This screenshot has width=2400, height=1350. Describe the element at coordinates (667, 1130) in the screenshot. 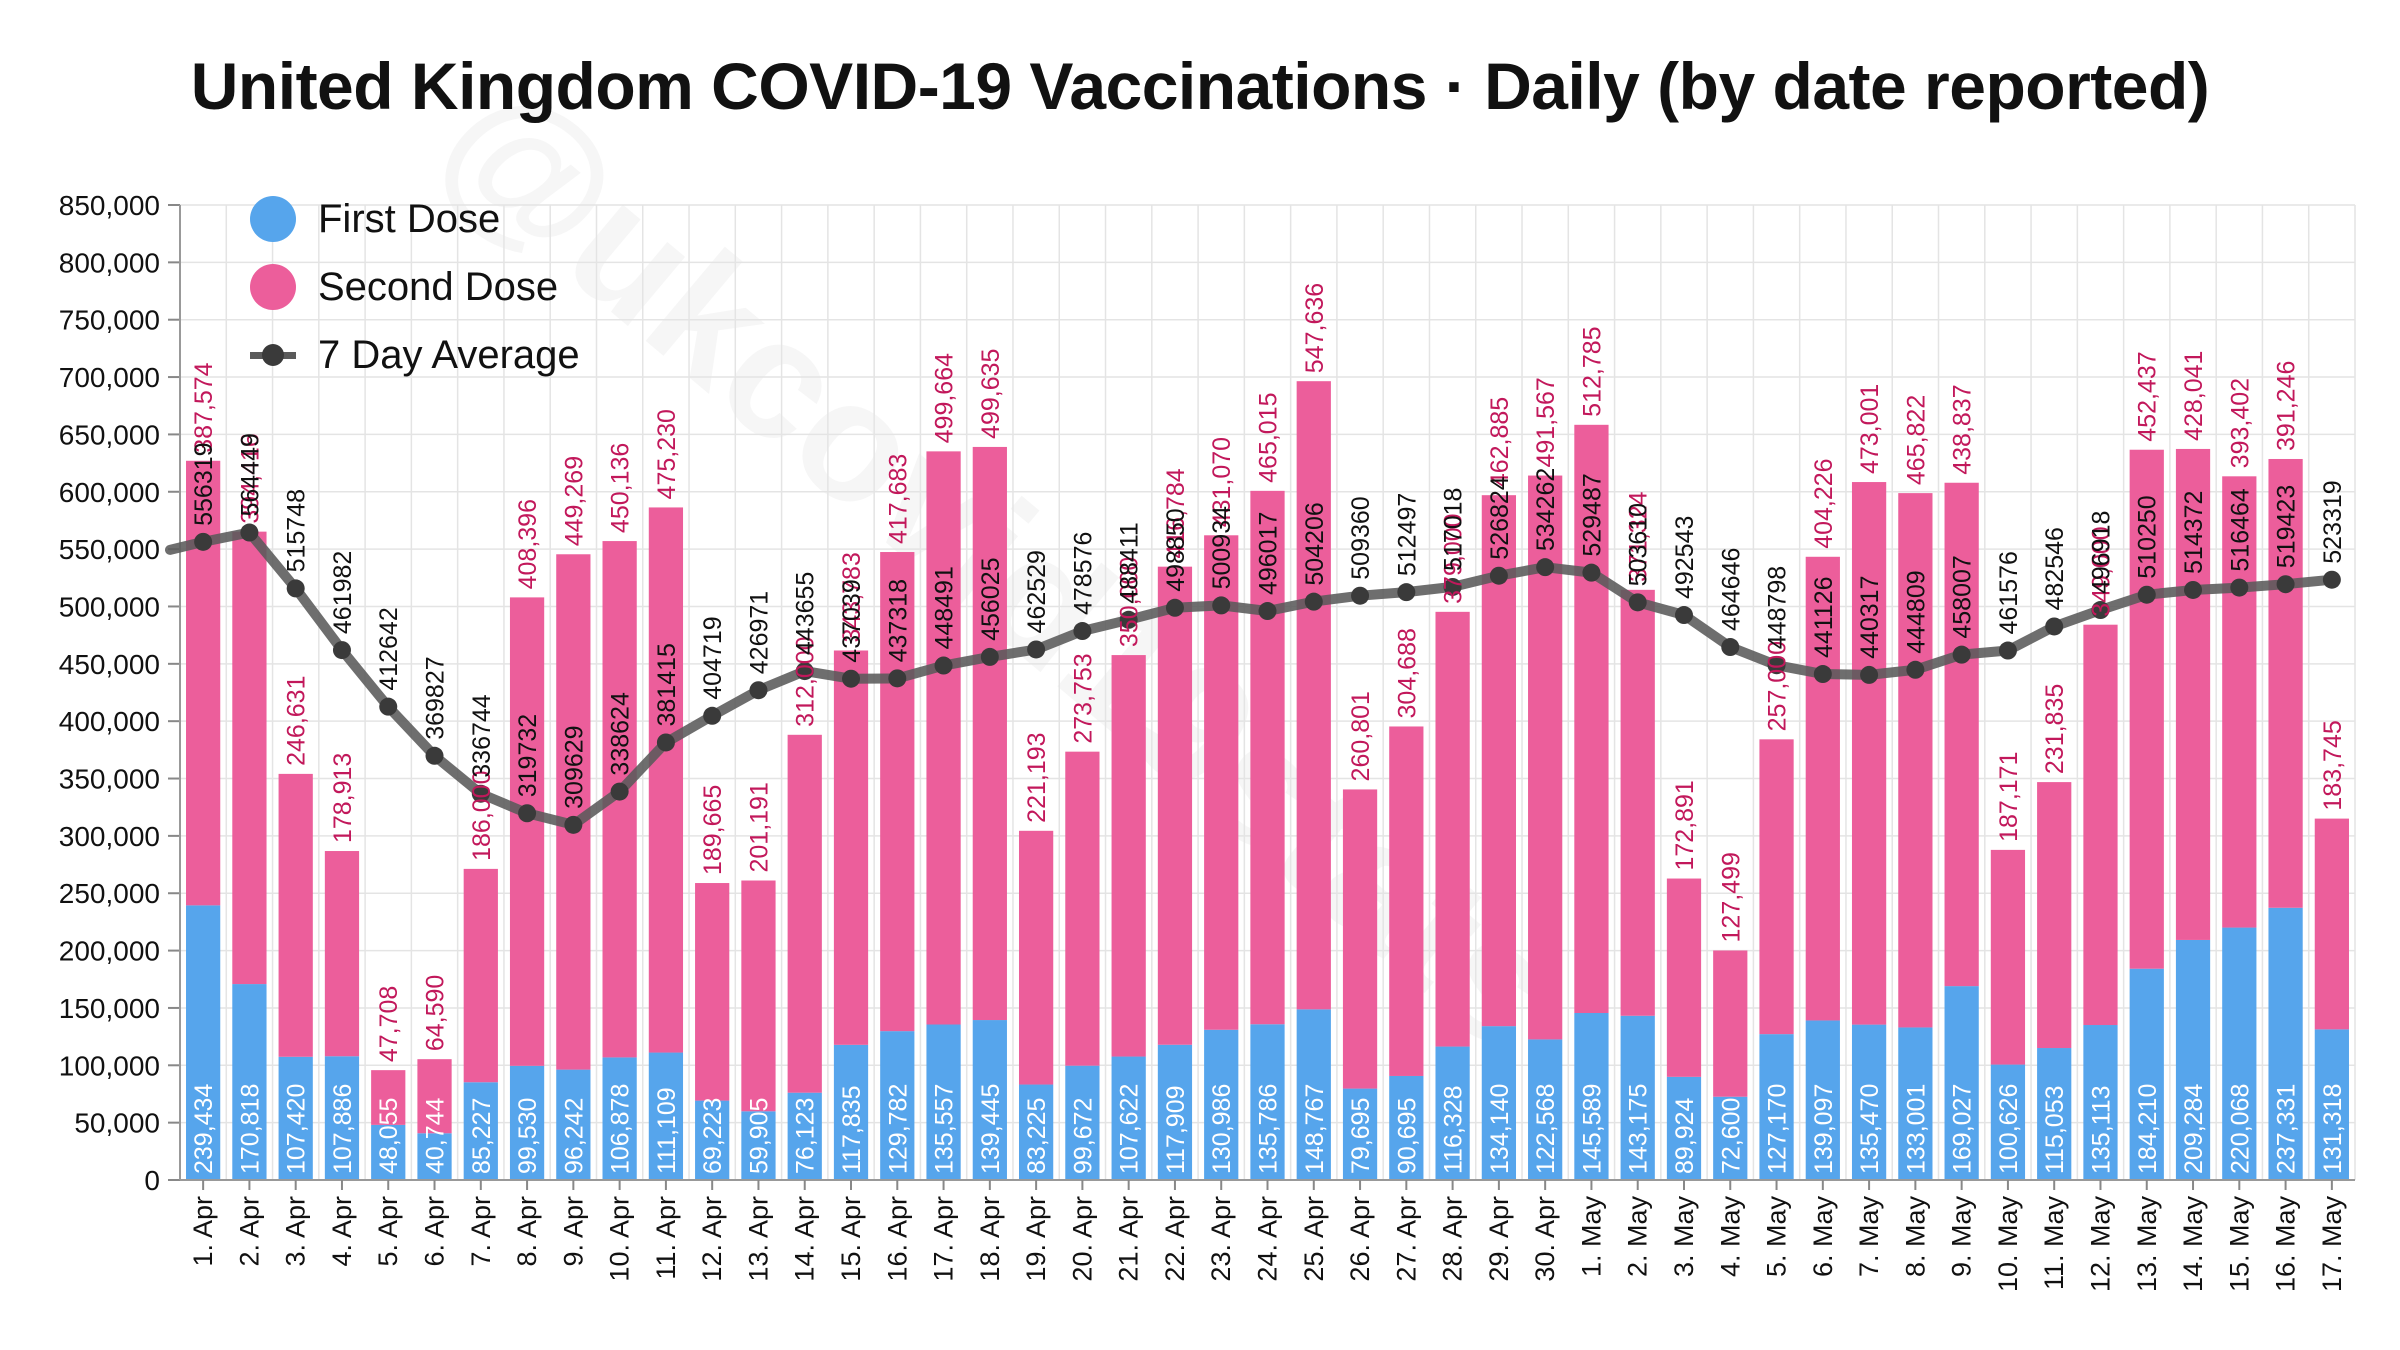

I see `first-dose-label: 111,109` at that location.